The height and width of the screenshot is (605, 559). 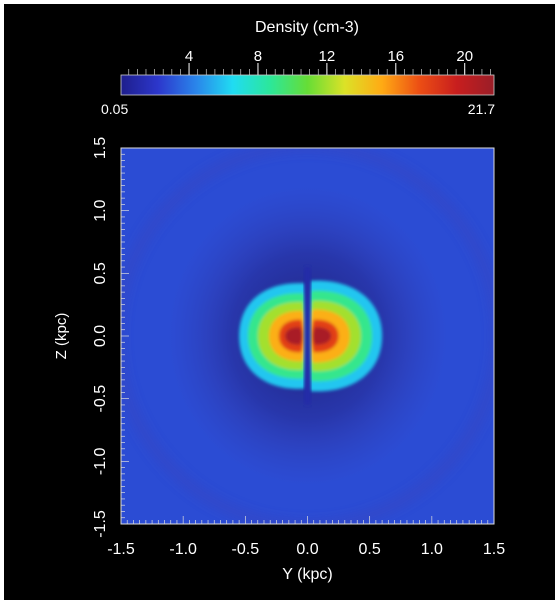 What do you see at coordinates (464, 56) in the screenshot?
I see `colorbar-tick-label: 20` at bounding box center [464, 56].